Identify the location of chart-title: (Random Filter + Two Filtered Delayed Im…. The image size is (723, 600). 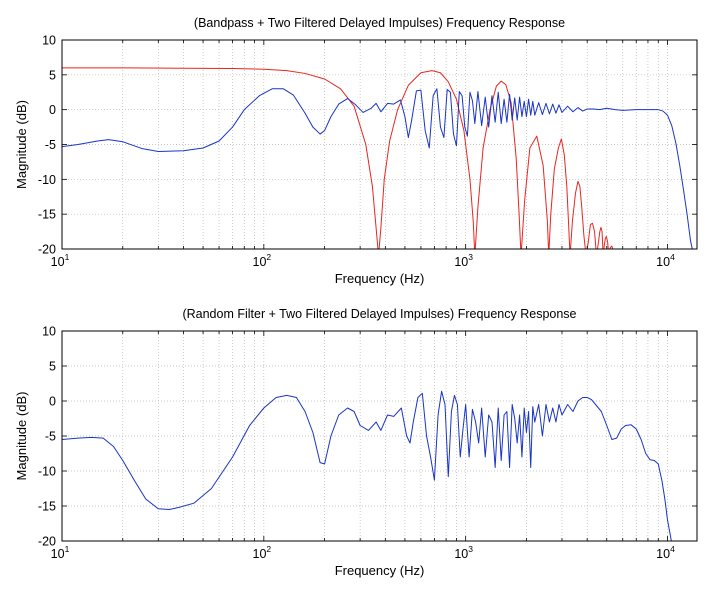
(379, 314).